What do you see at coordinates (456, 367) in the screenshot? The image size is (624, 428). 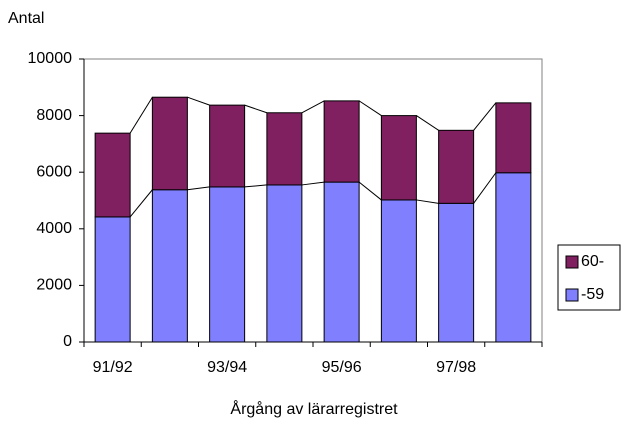 I see `x-tick-label: 97/98` at bounding box center [456, 367].